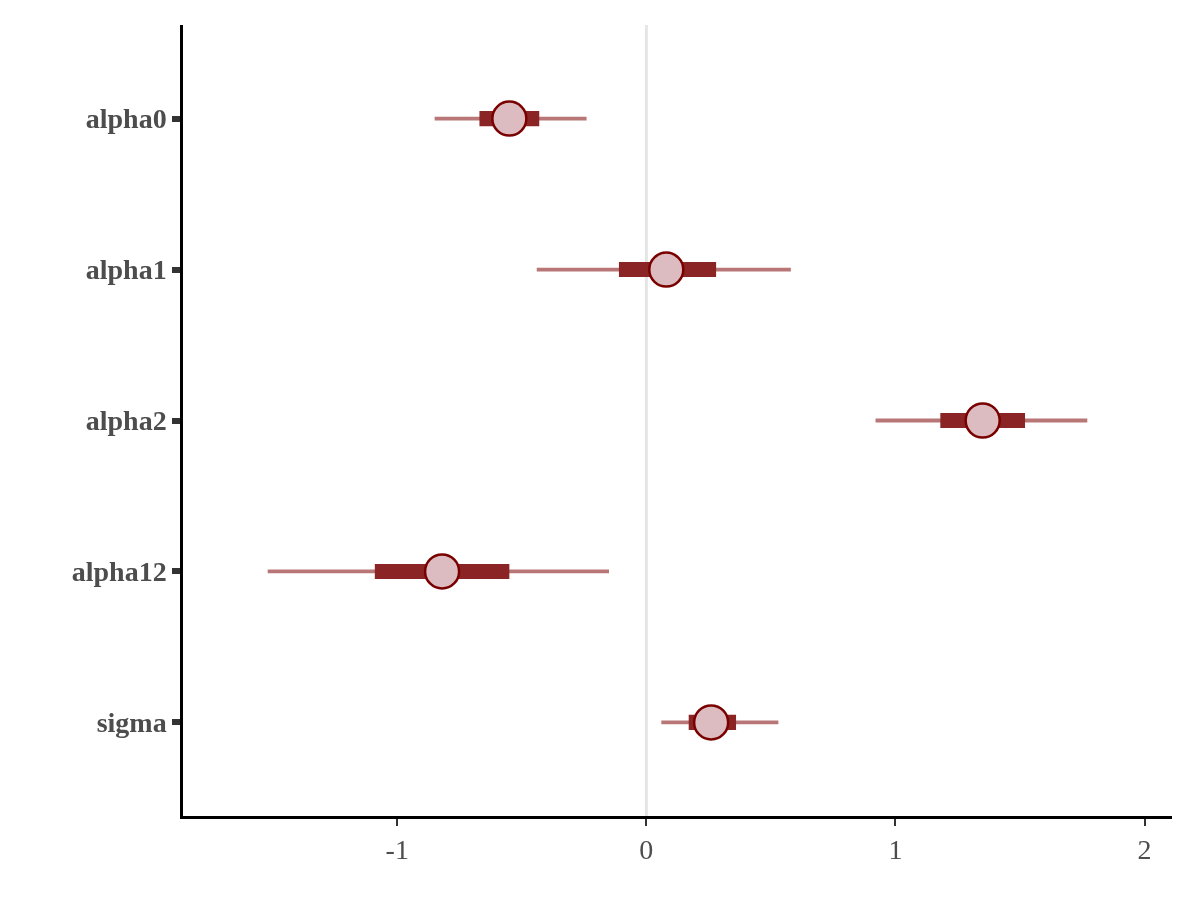 The height and width of the screenshot is (900, 1200). Describe the element at coordinates (646, 850) in the screenshot. I see `x-tick-label: 0` at that location.